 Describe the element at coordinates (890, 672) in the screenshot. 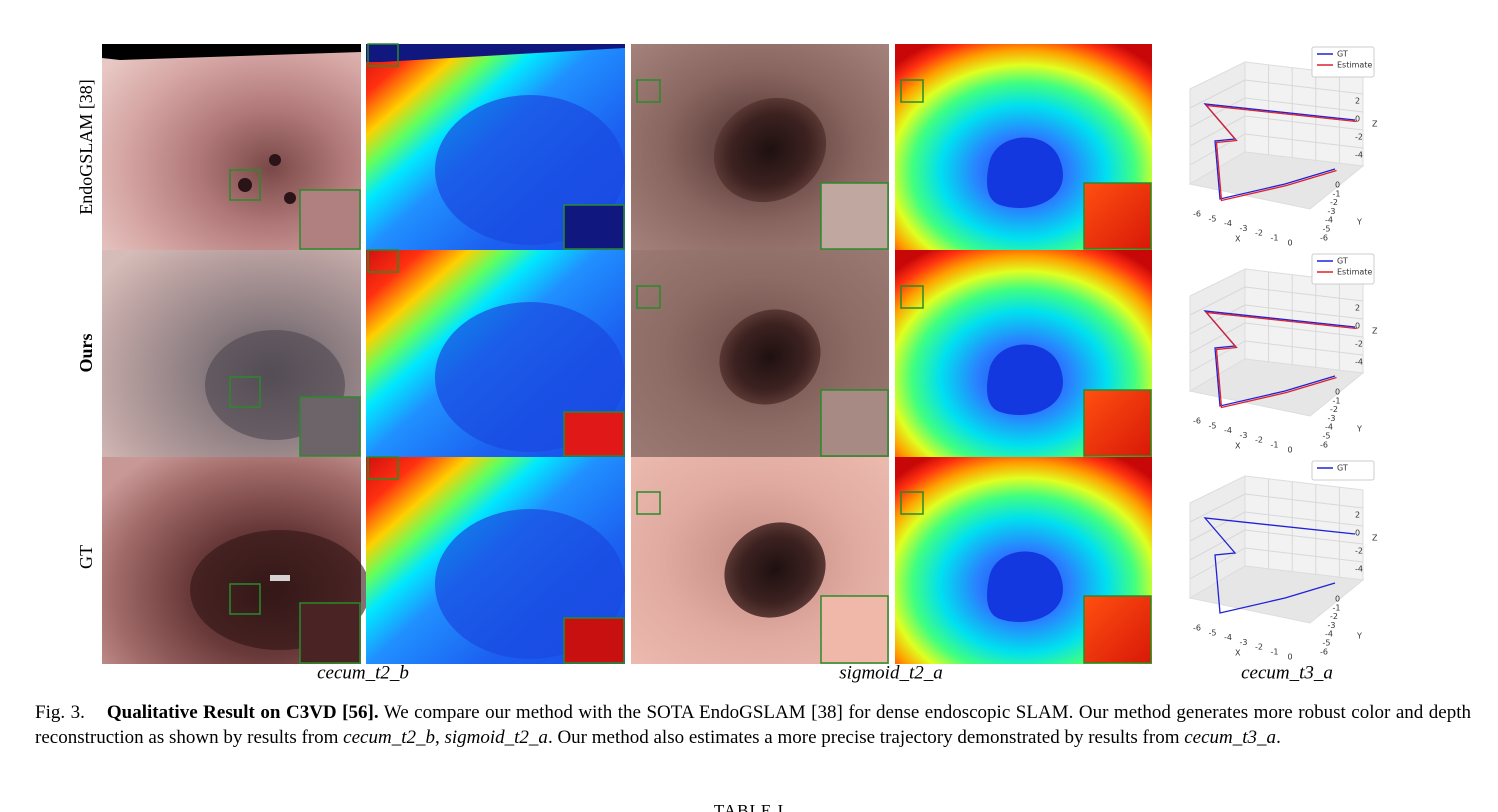

I see `column-caption: sigmoid_t2_a` at that location.